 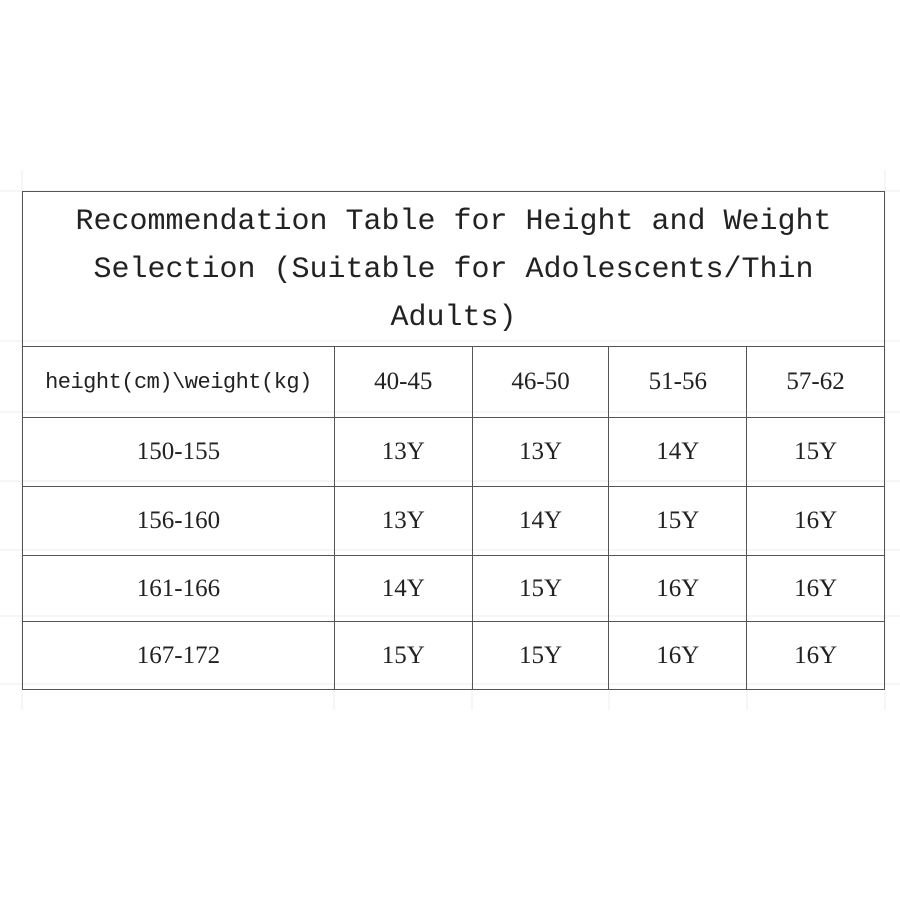 I want to click on table-row: 161-166 14Y 15Y 16Y 16Y, so click(x=453, y=588).